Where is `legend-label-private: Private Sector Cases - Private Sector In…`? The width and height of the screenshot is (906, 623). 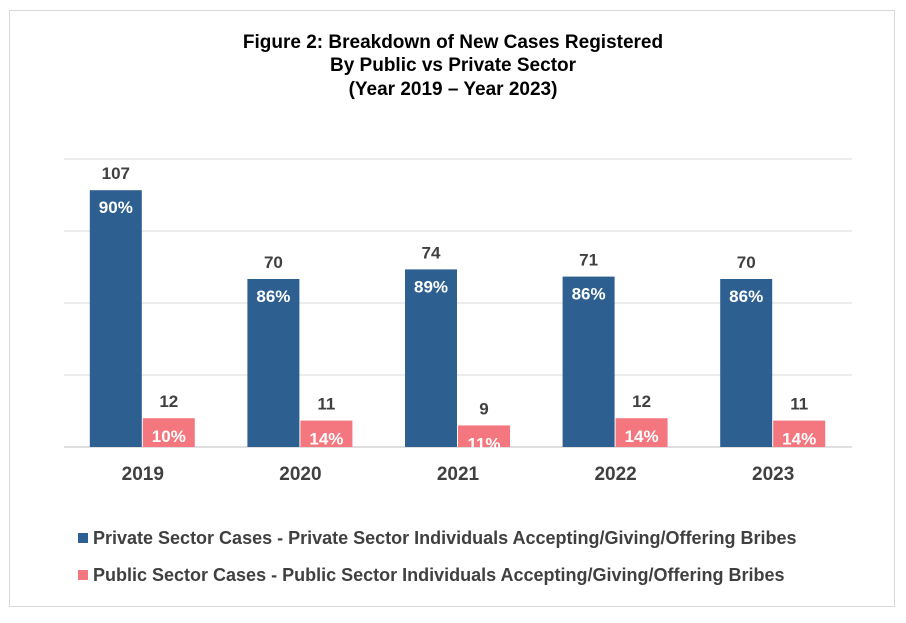
legend-label-private: Private Sector Cases - Private Sector In… is located at coordinates (445, 538).